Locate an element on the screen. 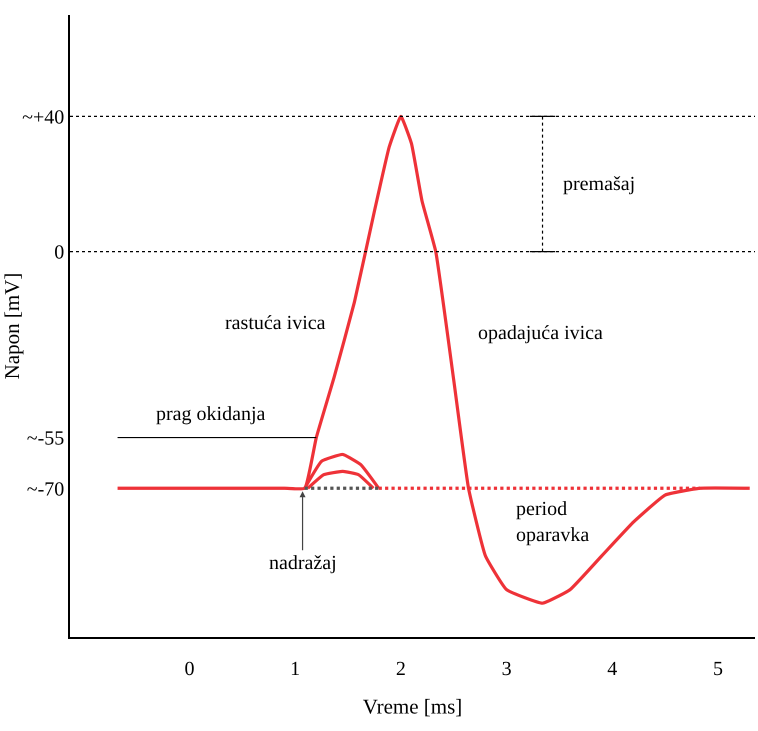 The image size is (758, 731). annotation: premašaj is located at coordinates (599, 184).